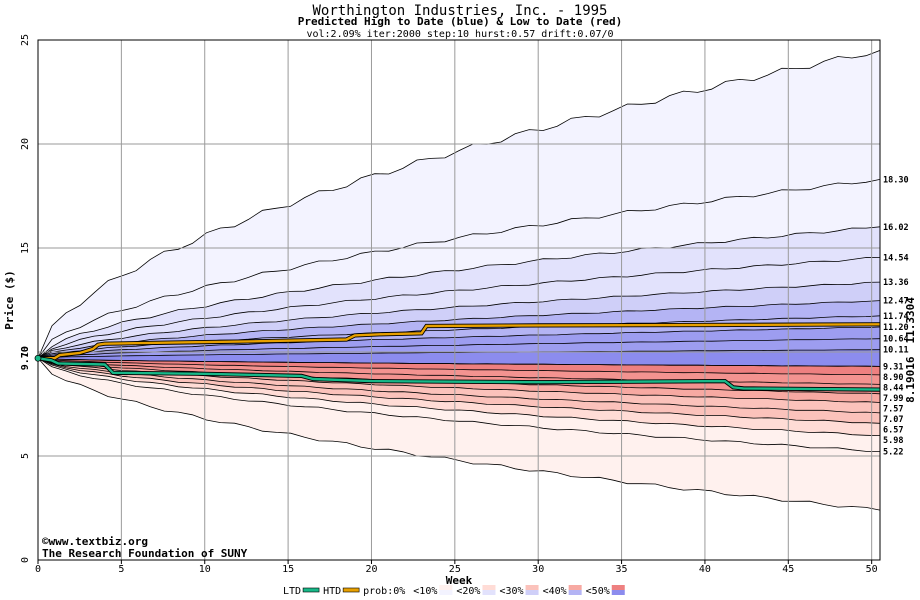  I want to click on end-value-label: 10.64, so click(896, 340).